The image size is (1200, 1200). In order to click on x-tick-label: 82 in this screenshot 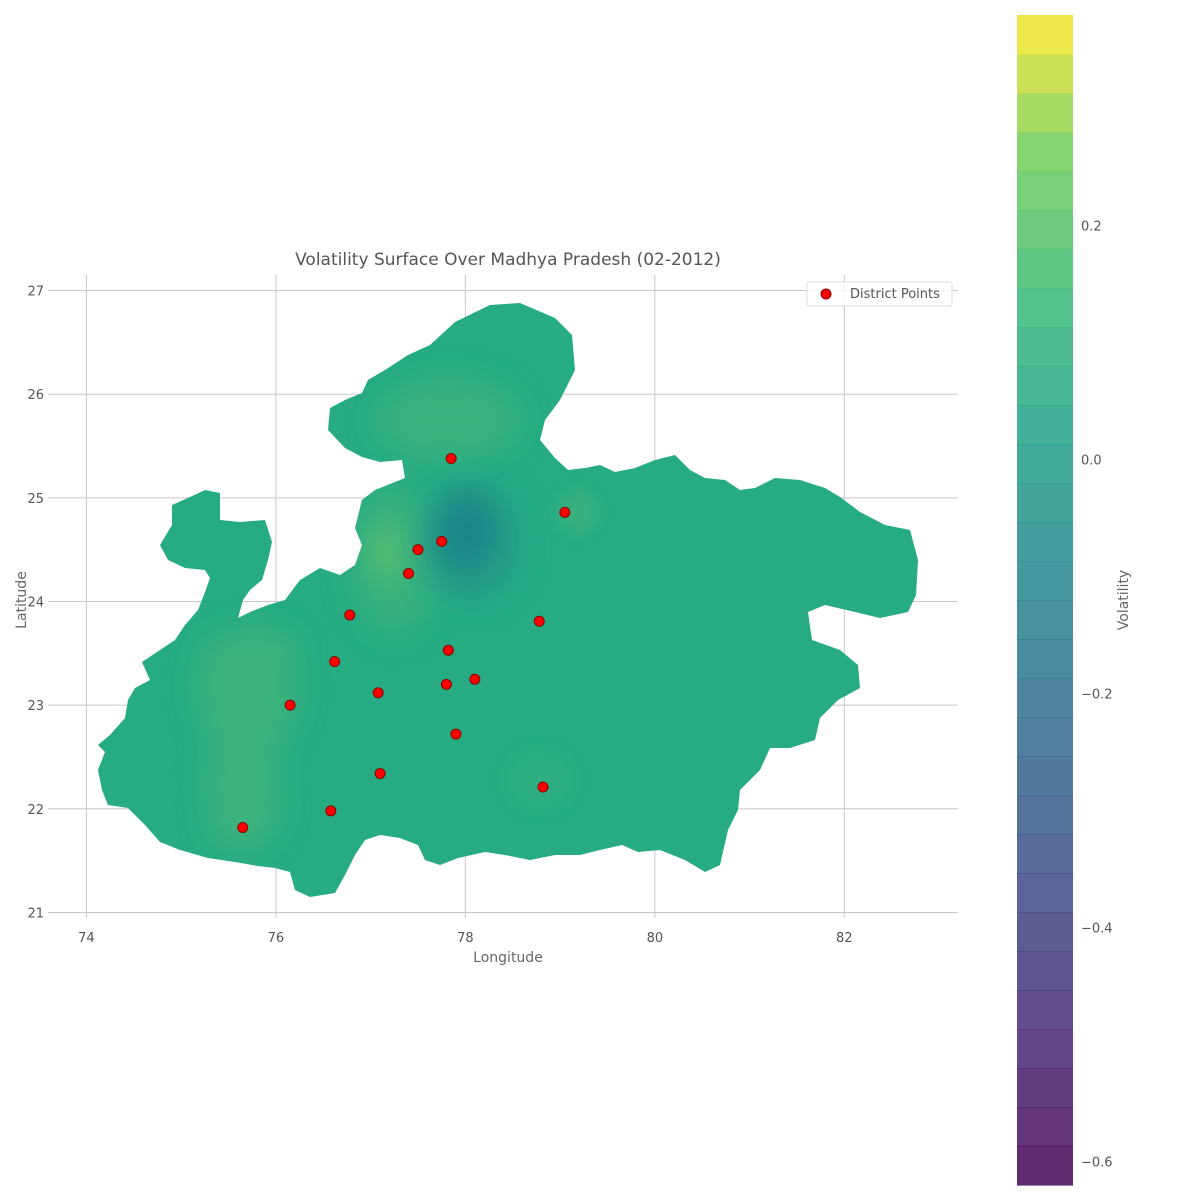, I will do `click(844, 938)`.